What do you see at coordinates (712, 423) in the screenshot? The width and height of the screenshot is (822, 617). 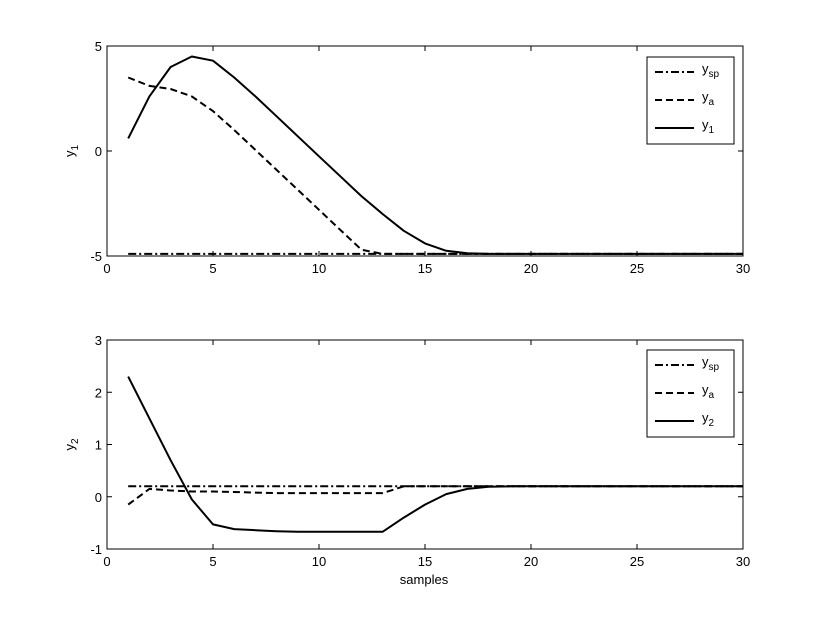 I see `legend-label-subscript: 2` at bounding box center [712, 423].